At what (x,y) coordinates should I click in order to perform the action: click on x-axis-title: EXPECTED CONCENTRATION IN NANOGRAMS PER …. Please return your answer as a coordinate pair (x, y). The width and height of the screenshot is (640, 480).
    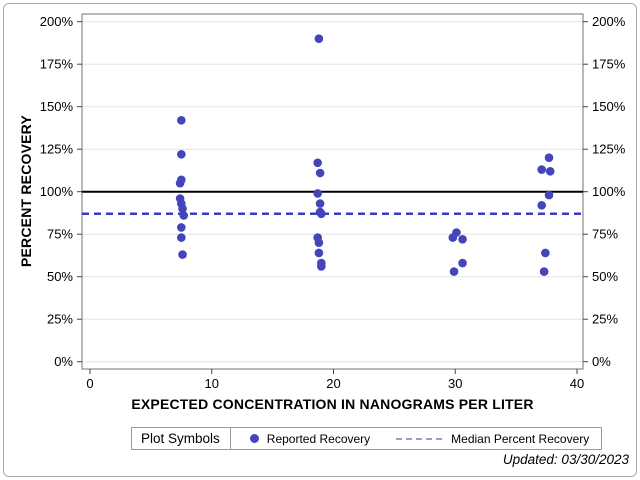
    Looking at the image, I should click on (332, 404).